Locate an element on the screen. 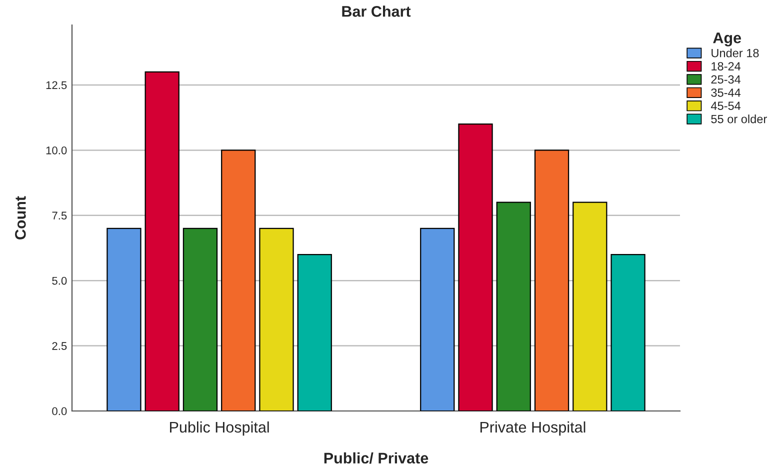 The width and height of the screenshot is (768, 469). legend-label: 25-34 is located at coordinates (726, 79).